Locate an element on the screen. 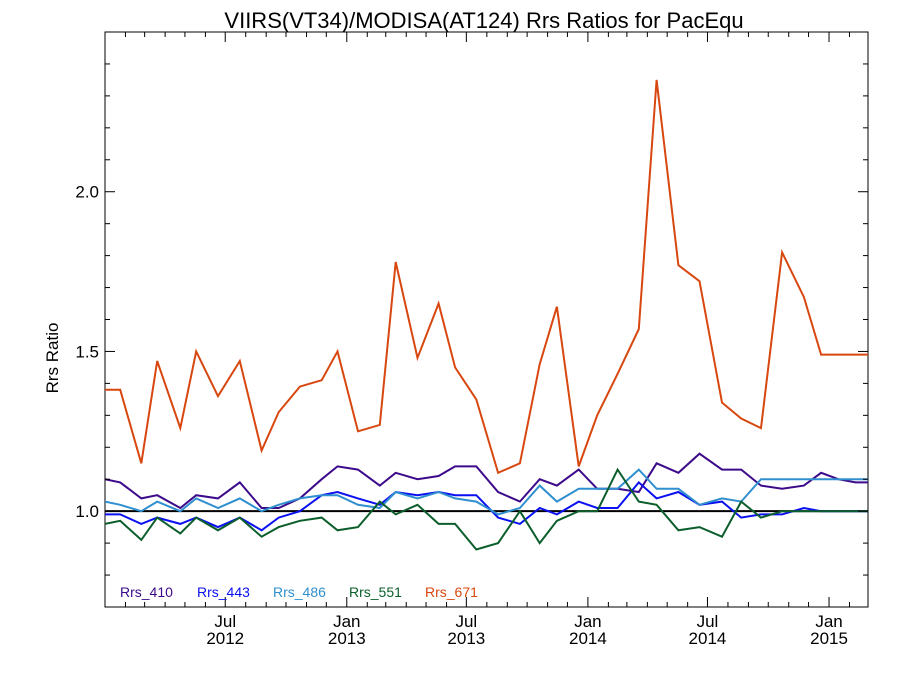 The image size is (900, 675). legend-entry-rrs-443: Rrs_443 is located at coordinates (223, 592).